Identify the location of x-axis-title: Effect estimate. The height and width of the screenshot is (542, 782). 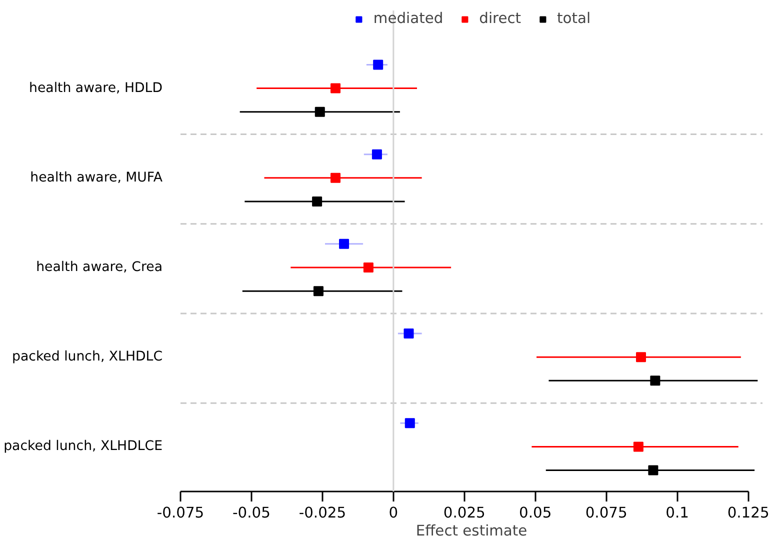
(472, 531).